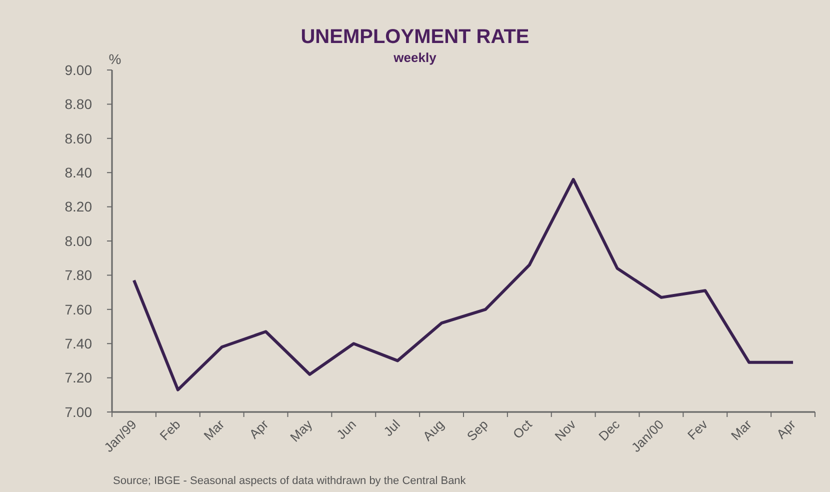 The height and width of the screenshot is (492, 830). What do you see at coordinates (78, 172) in the screenshot?
I see `y-tick-label: 8.40` at bounding box center [78, 172].